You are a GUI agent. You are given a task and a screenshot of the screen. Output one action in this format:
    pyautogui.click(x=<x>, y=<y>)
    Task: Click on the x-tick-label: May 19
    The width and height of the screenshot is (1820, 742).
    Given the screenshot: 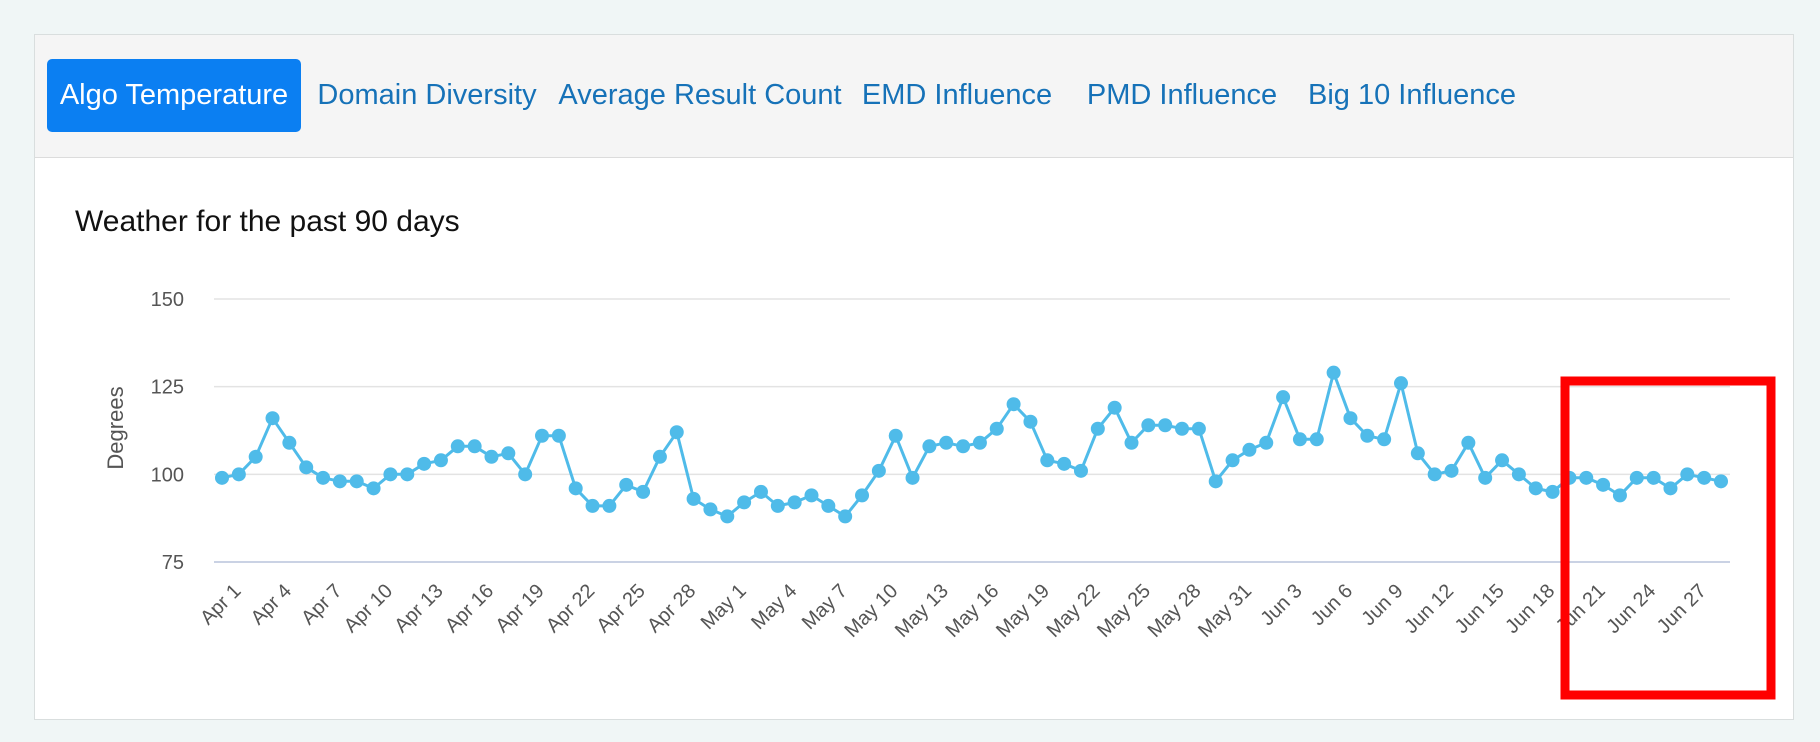 What is the action you would take?
    pyautogui.click(x=1023, y=611)
    